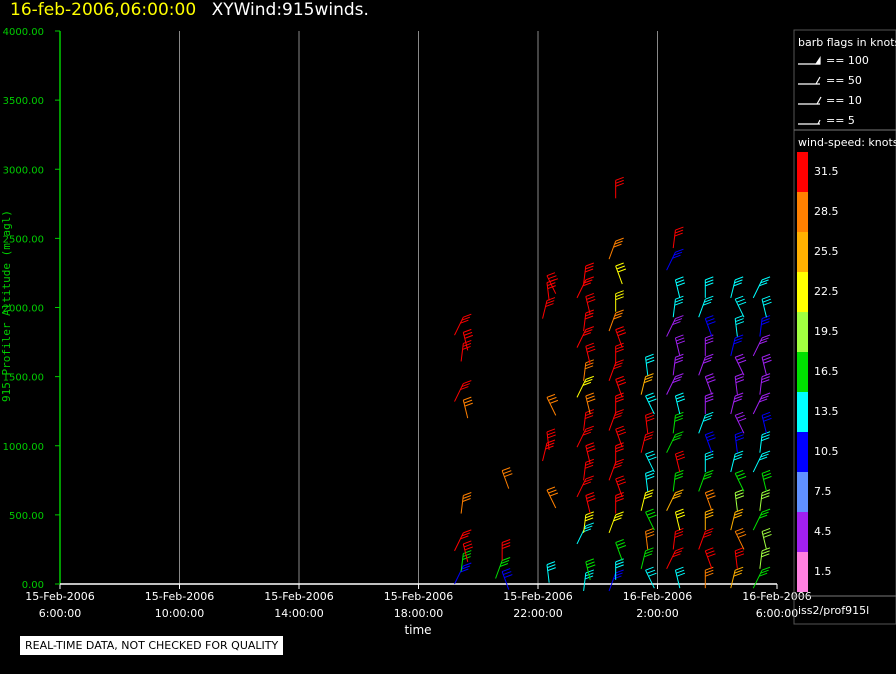  I want to click on x-tick-label-time: 10:00:00, so click(179, 613).